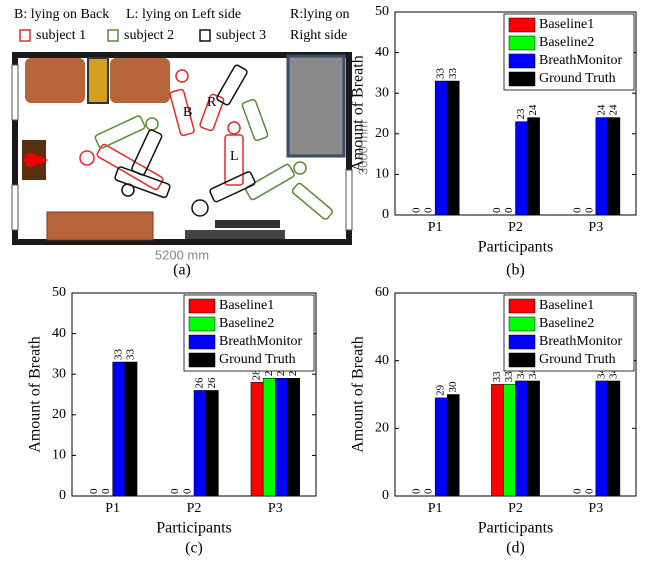 This screenshot has width=648, height=567. What do you see at coordinates (61, 14) in the screenshot?
I see `legend-text: B: lying on Back` at bounding box center [61, 14].